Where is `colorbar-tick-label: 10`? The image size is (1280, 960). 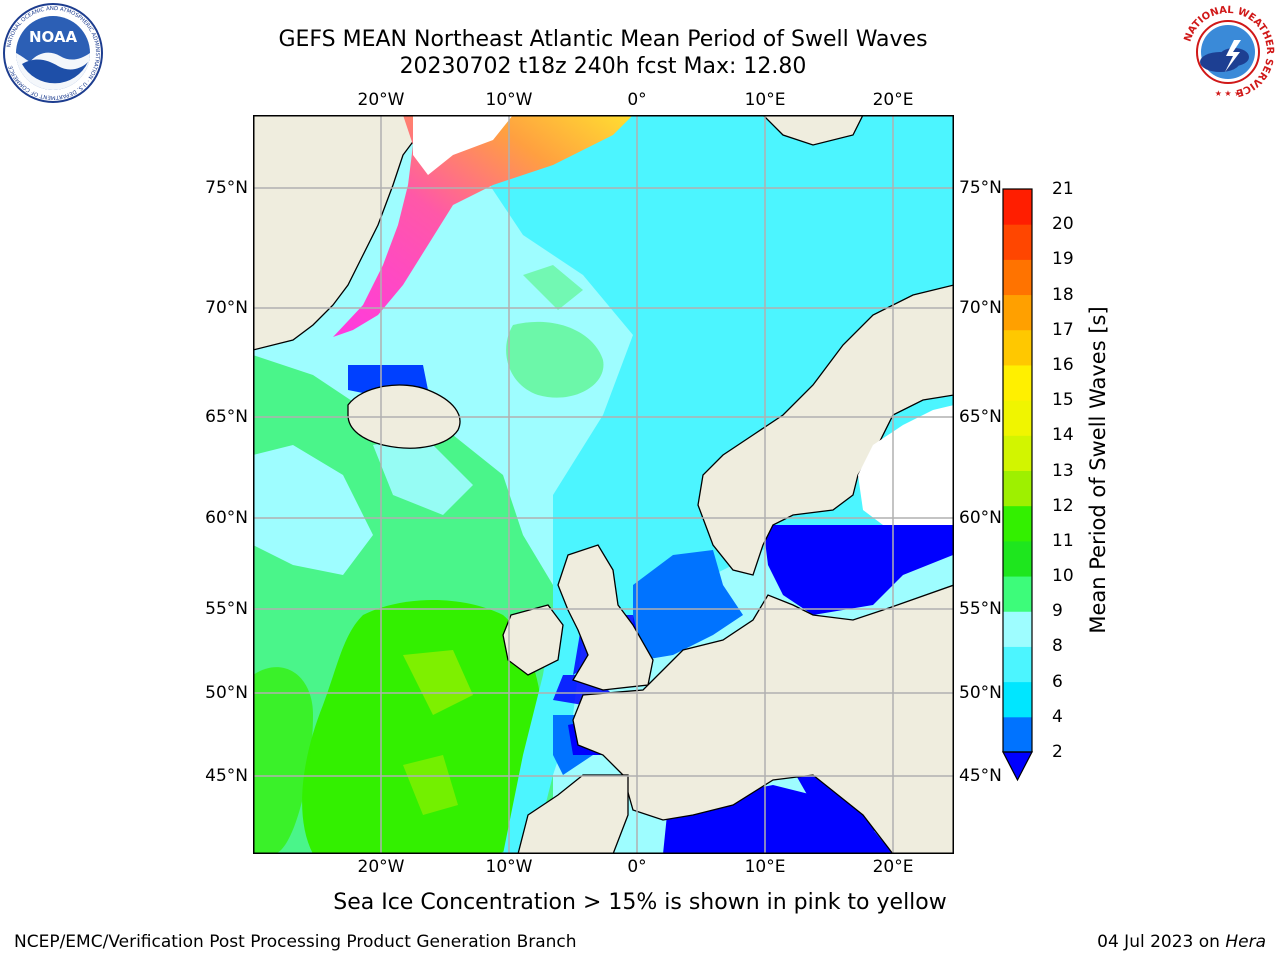
colorbar-tick-label: 10 is located at coordinates (1063, 576).